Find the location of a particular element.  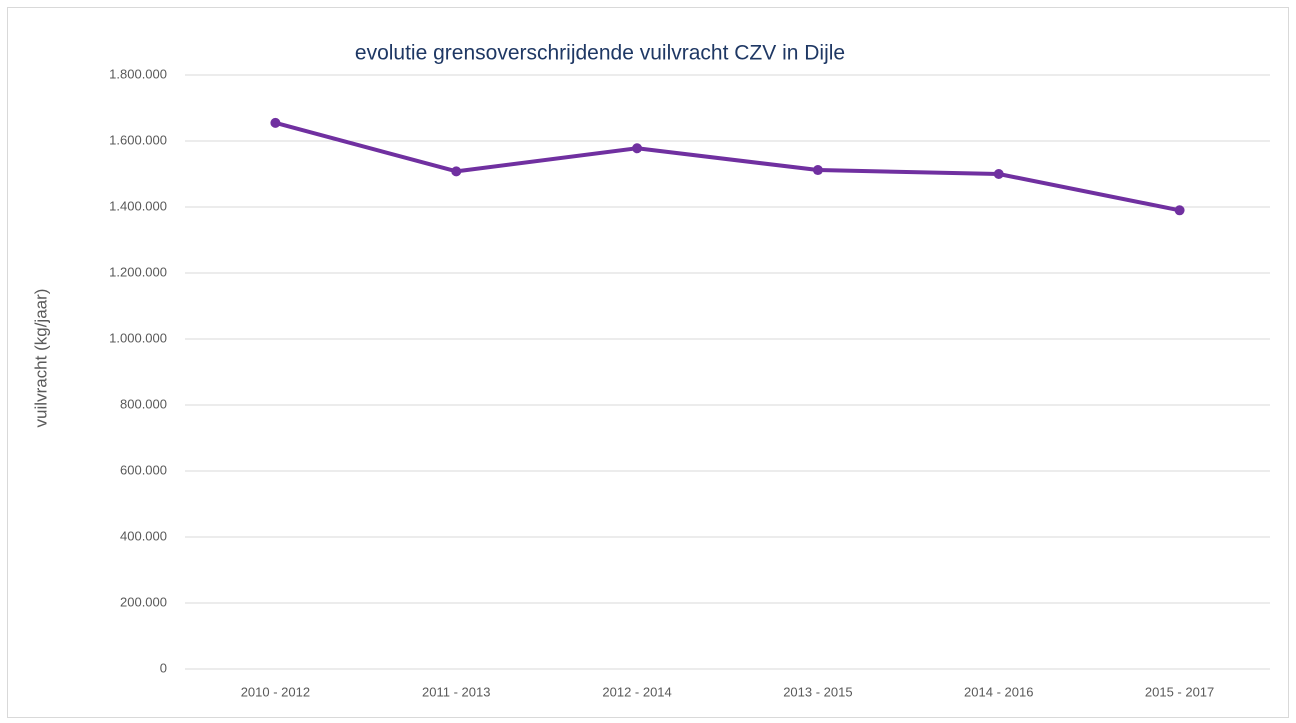

y-tick-label: 800.000 is located at coordinates (143, 403).